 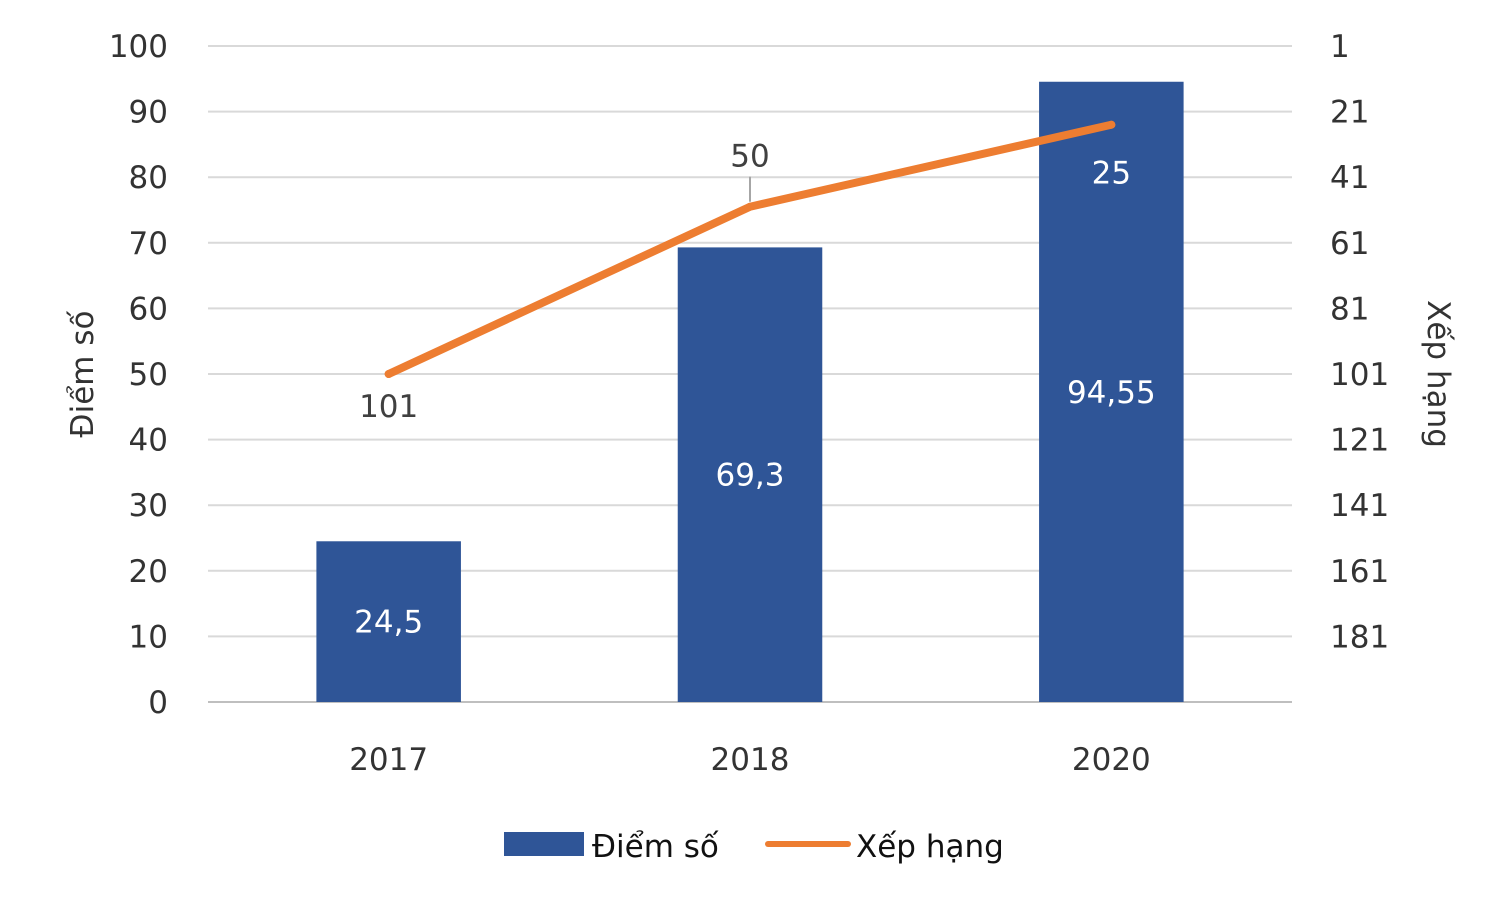 I want to click on left-tick-label: 30, so click(x=148, y=506).